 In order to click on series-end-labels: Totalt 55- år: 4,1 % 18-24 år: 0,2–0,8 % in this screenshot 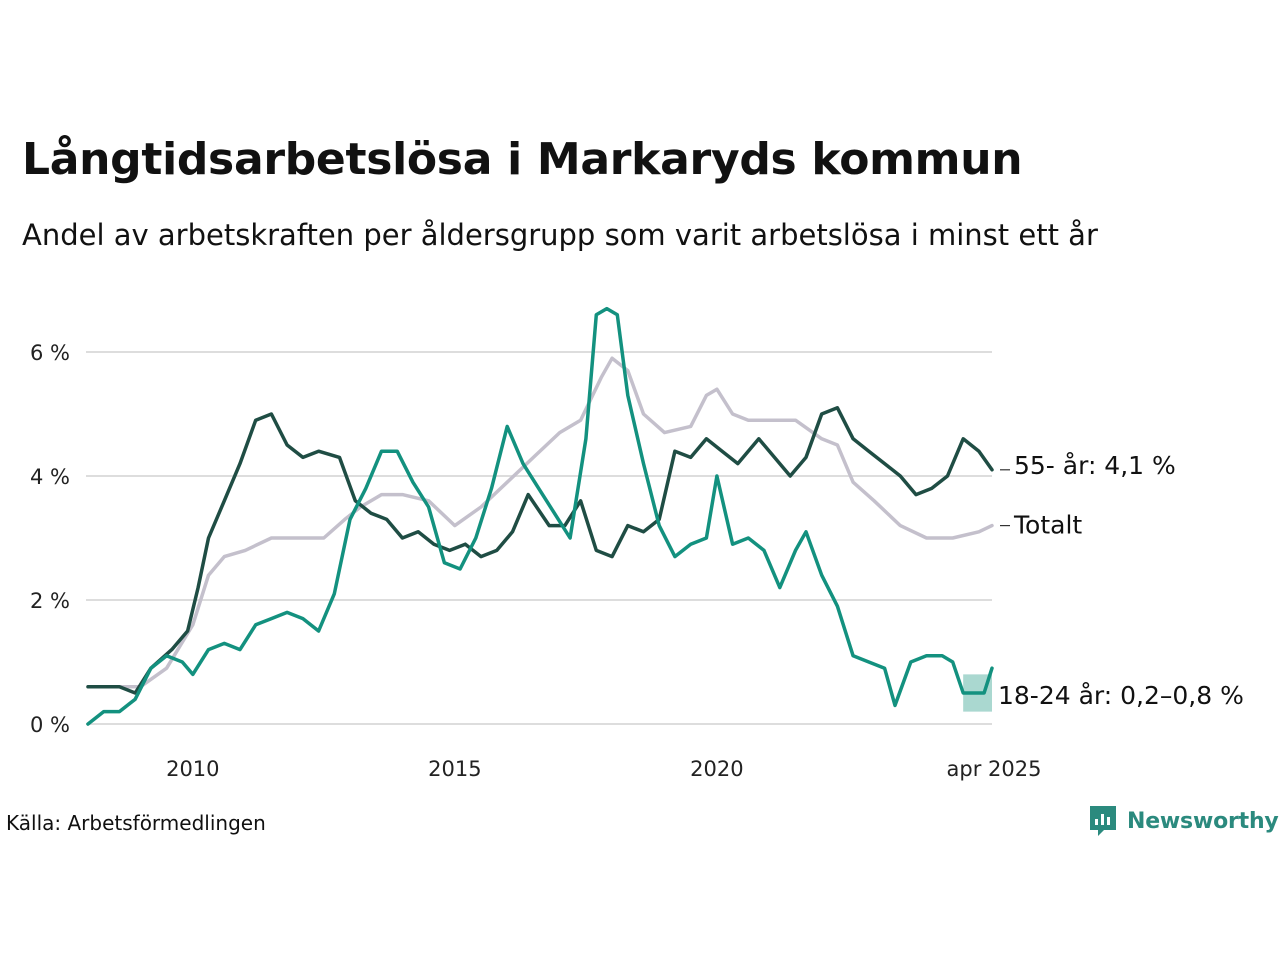, I will do `click(1121, 580)`.